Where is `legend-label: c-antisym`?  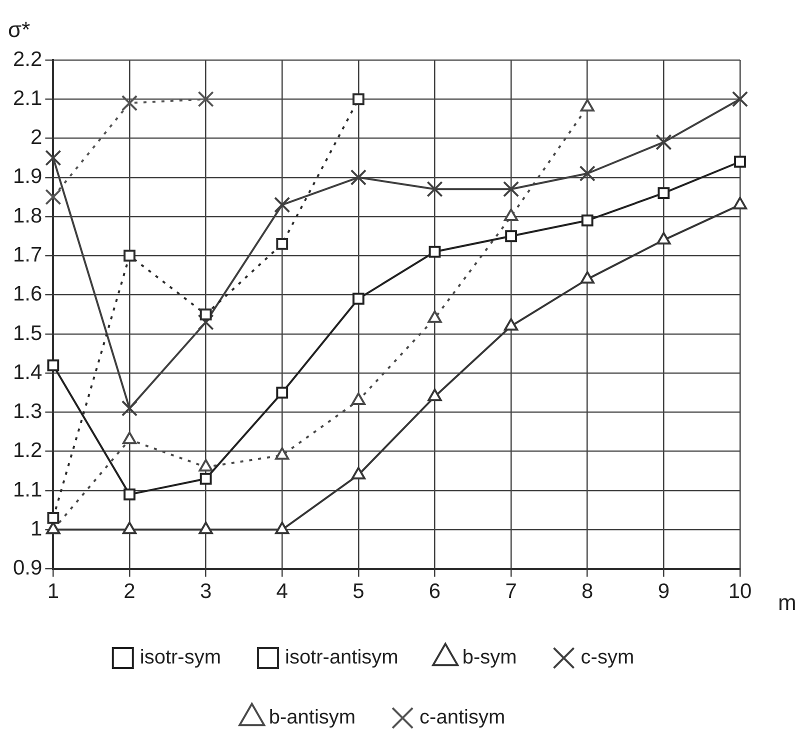 legend-label: c-antisym is located at coordinates (463, 717).